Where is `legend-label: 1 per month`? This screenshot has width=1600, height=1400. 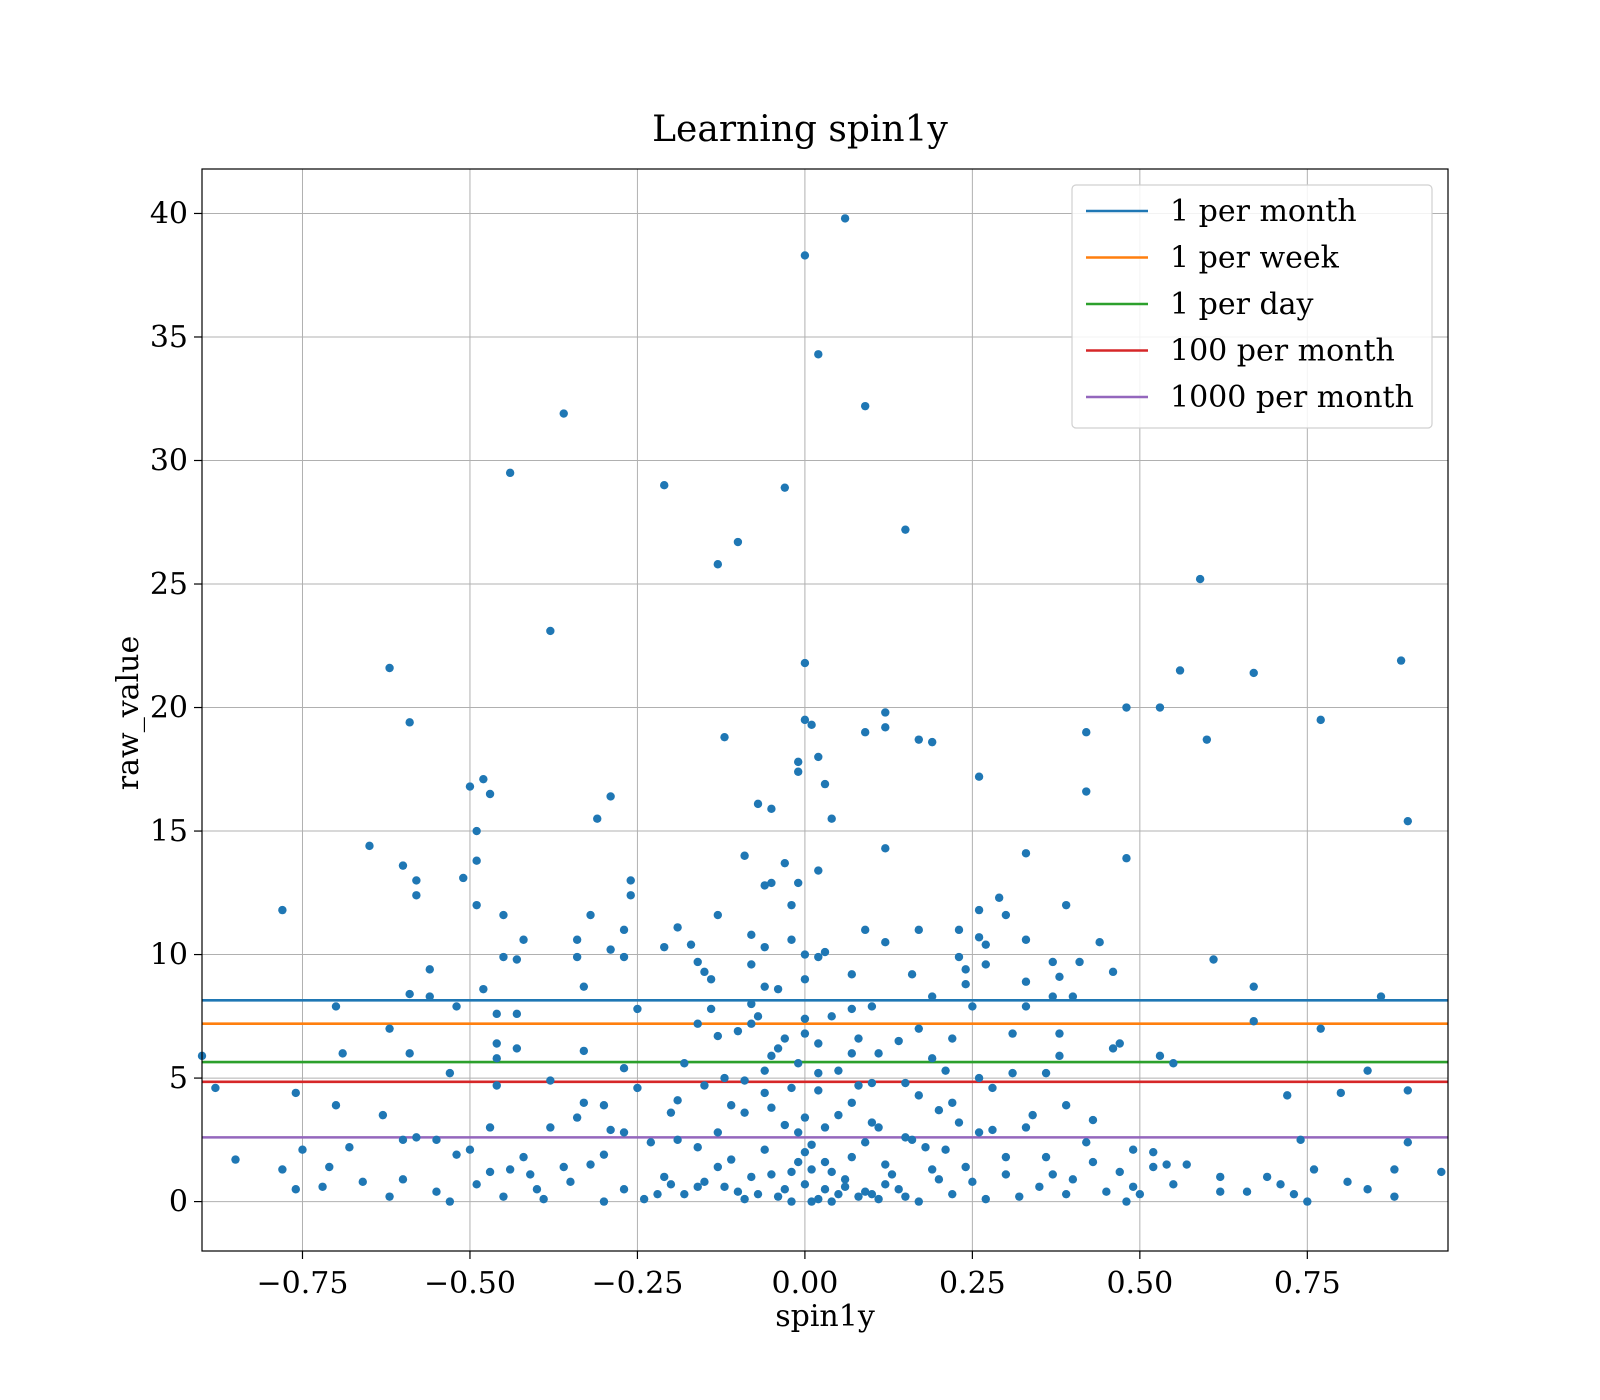
legend-label: 1 per month is located at coordinates (1263, 211).